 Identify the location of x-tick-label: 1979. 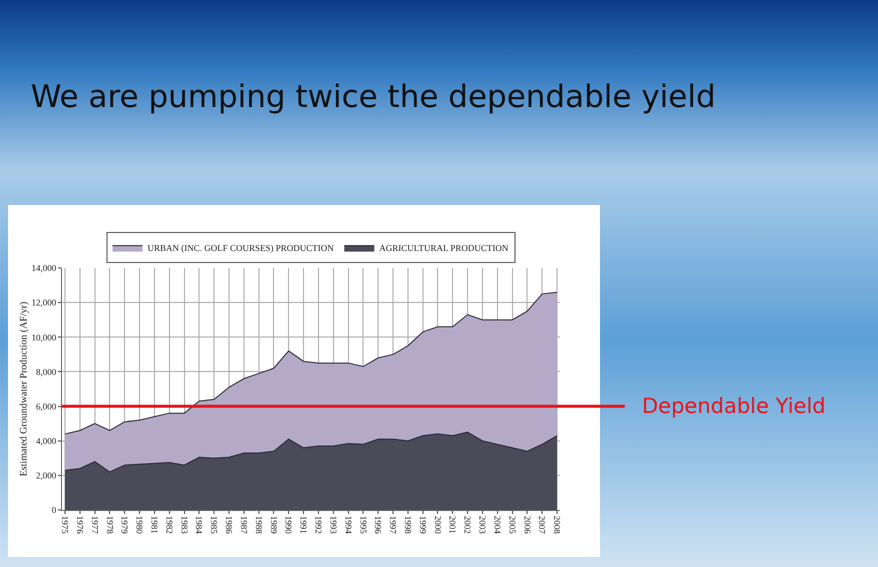
(125, 525).